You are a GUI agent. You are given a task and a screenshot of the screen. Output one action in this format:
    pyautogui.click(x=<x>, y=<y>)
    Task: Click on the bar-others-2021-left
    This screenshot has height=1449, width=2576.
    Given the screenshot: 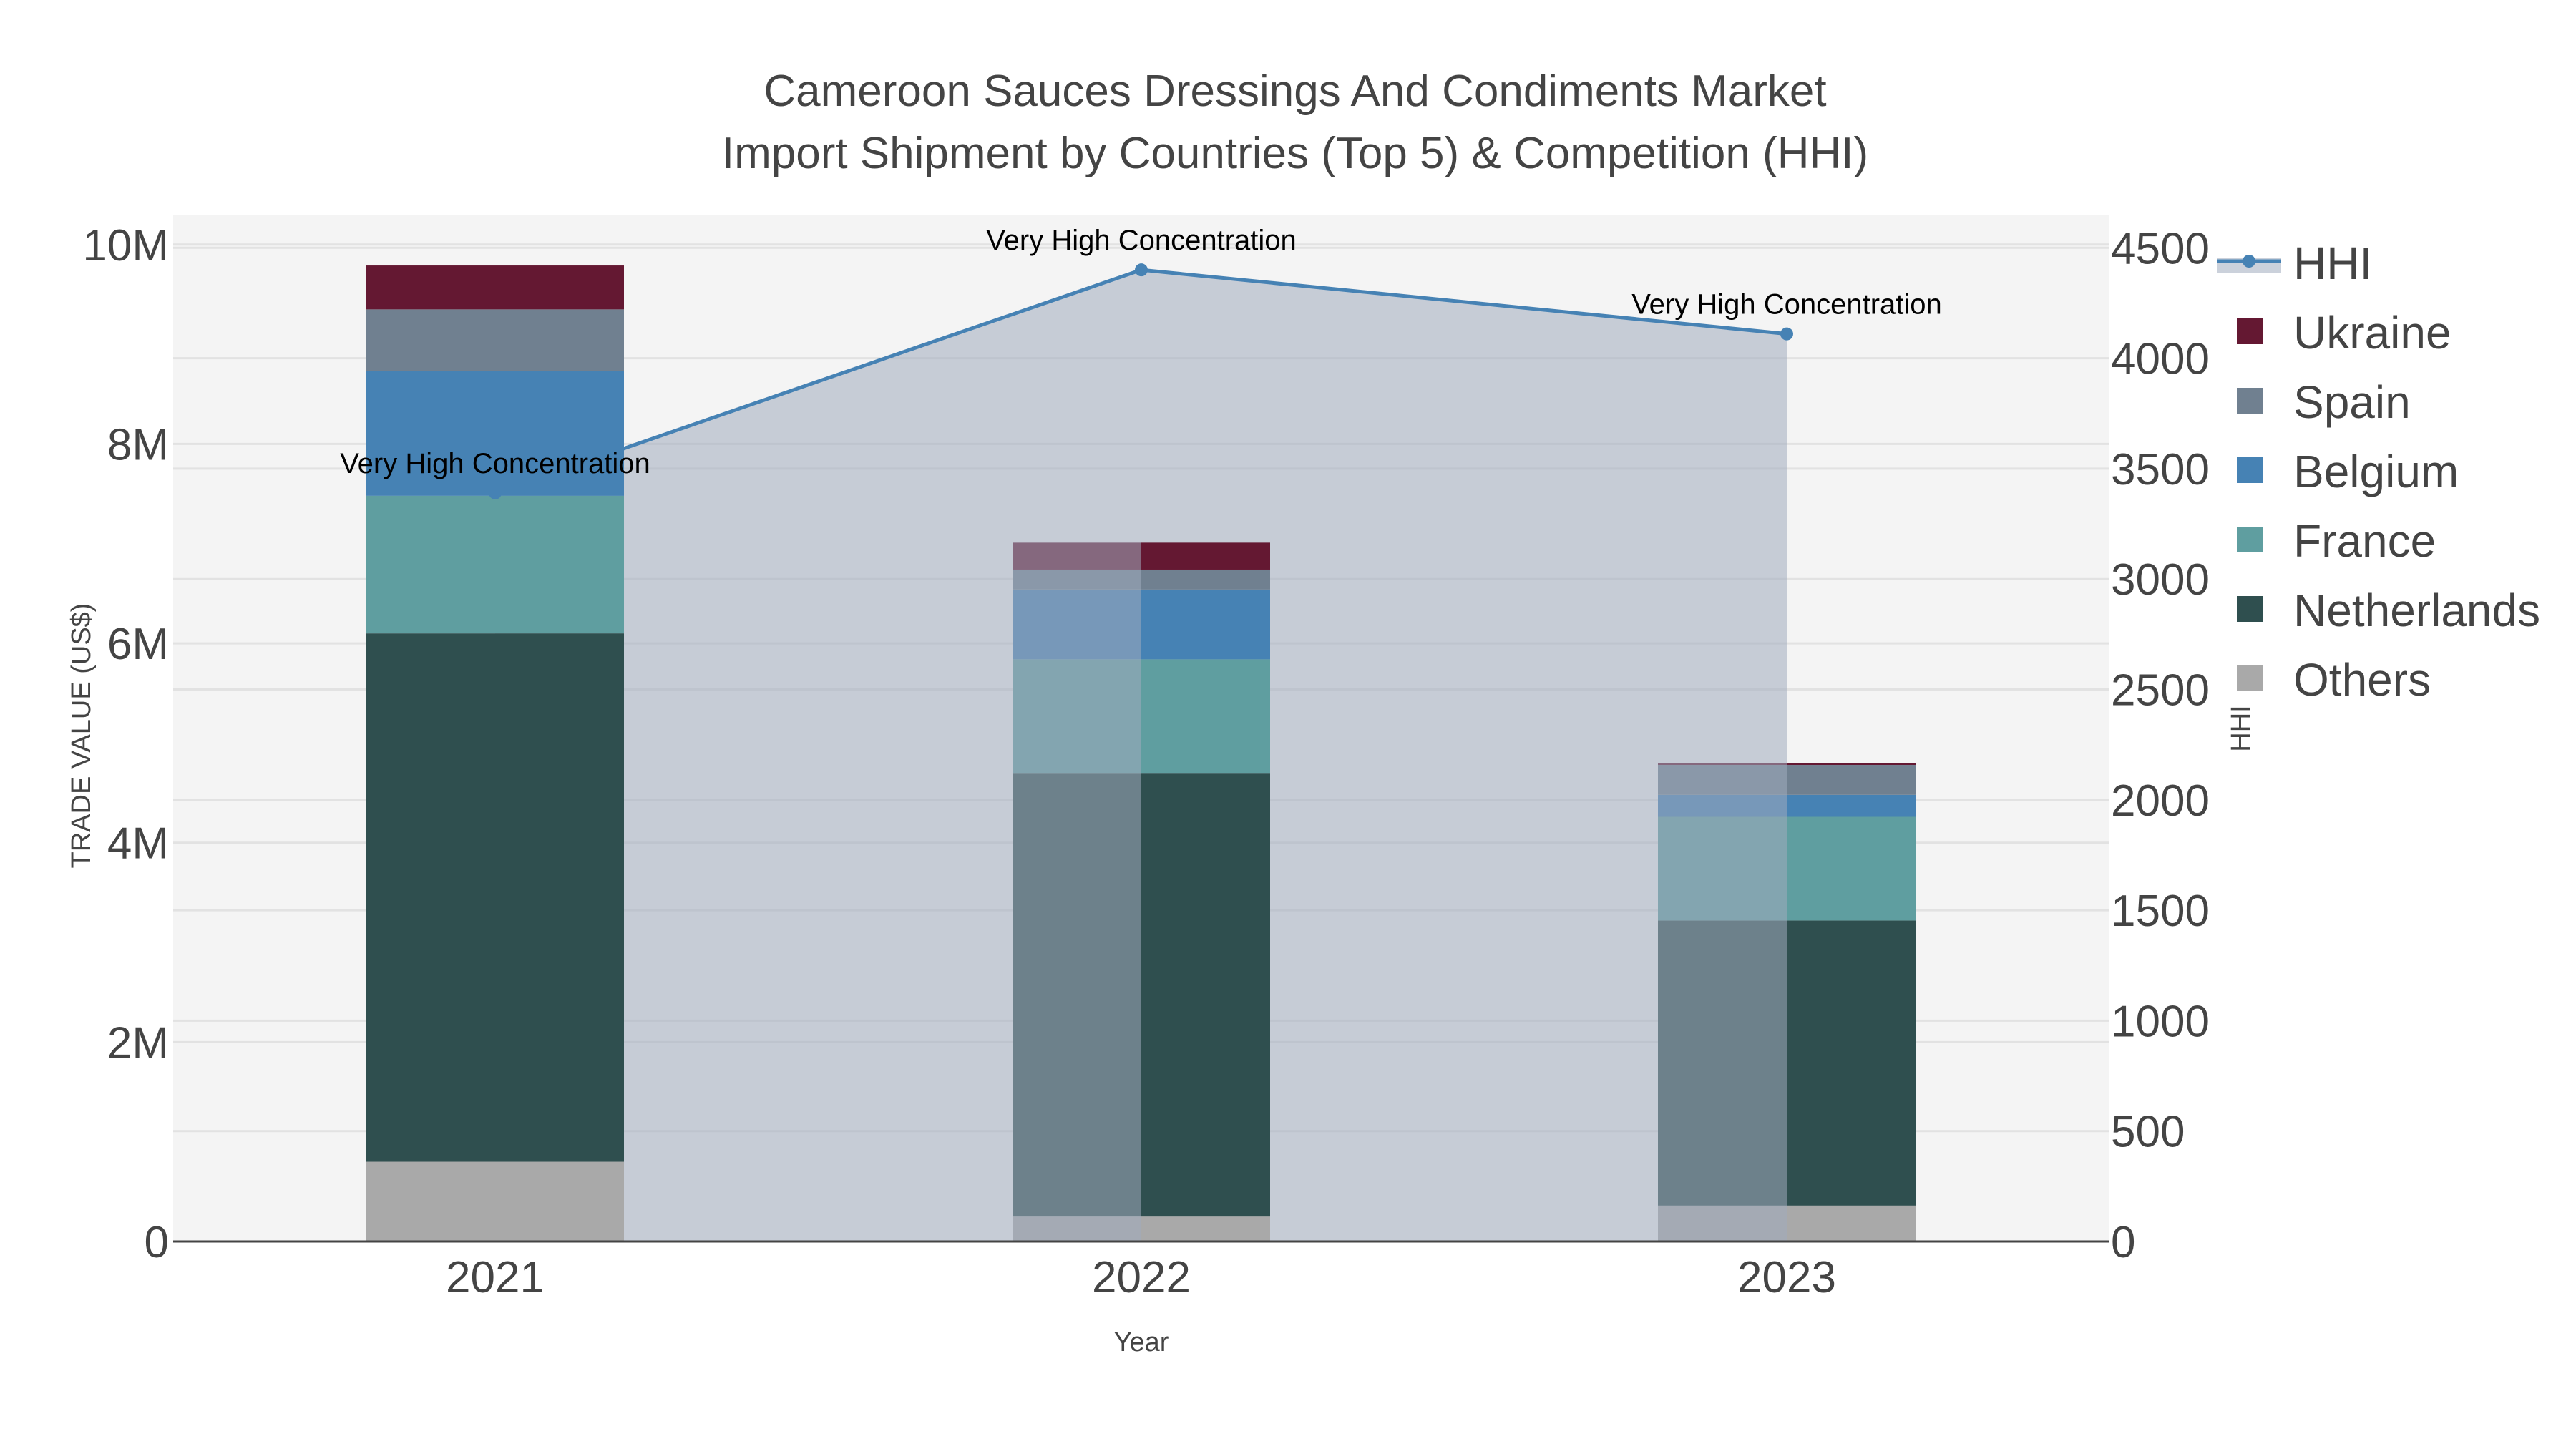 What is the action you would take?
    pyautogui.click(x=430, y=1201)
    